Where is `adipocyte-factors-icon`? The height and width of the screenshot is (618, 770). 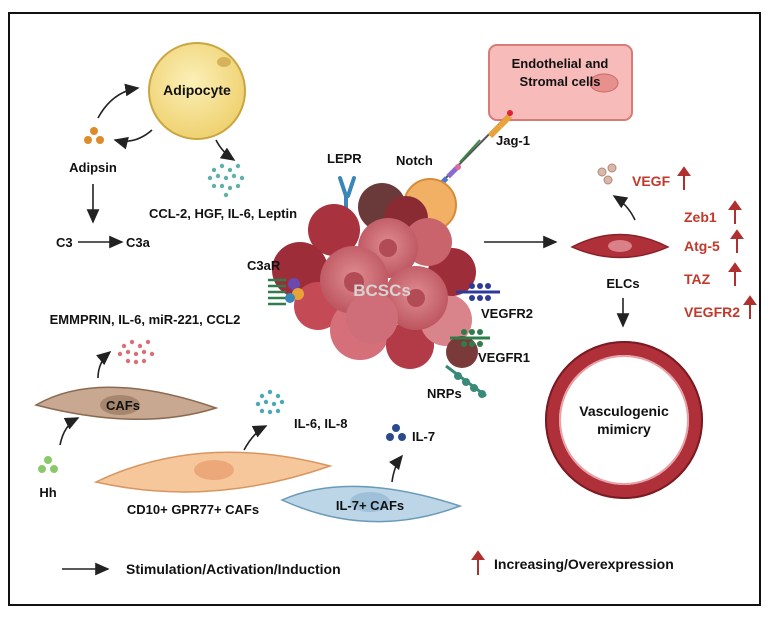
adipocyte-factors-icon is located at coordinates (226, 180).